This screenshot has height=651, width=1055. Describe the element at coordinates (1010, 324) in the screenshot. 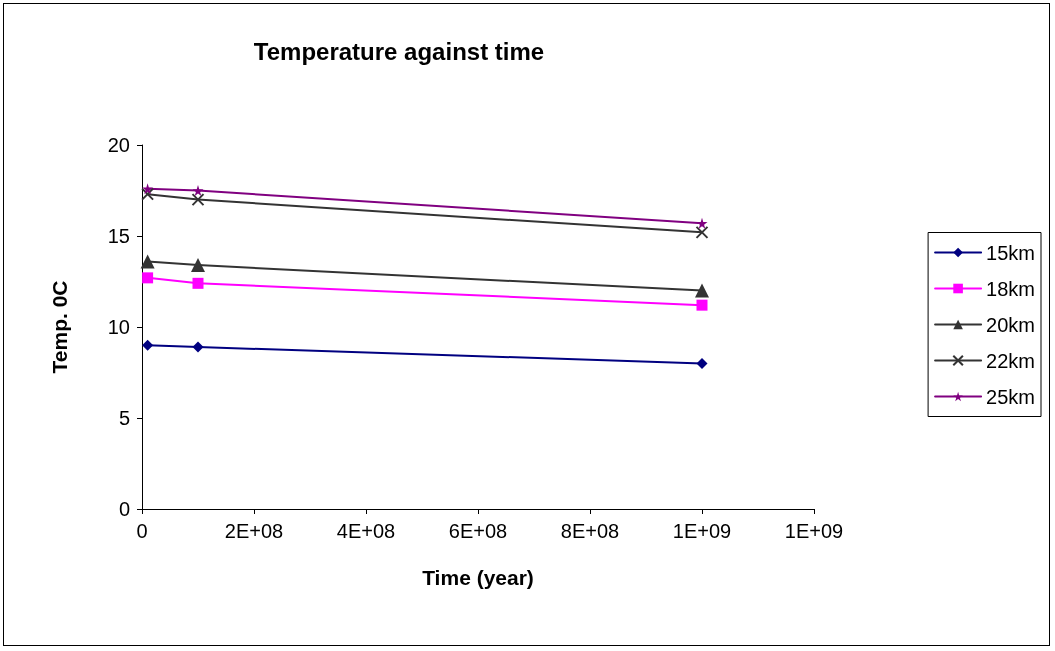

I see `legend-label: 20km` at that location.